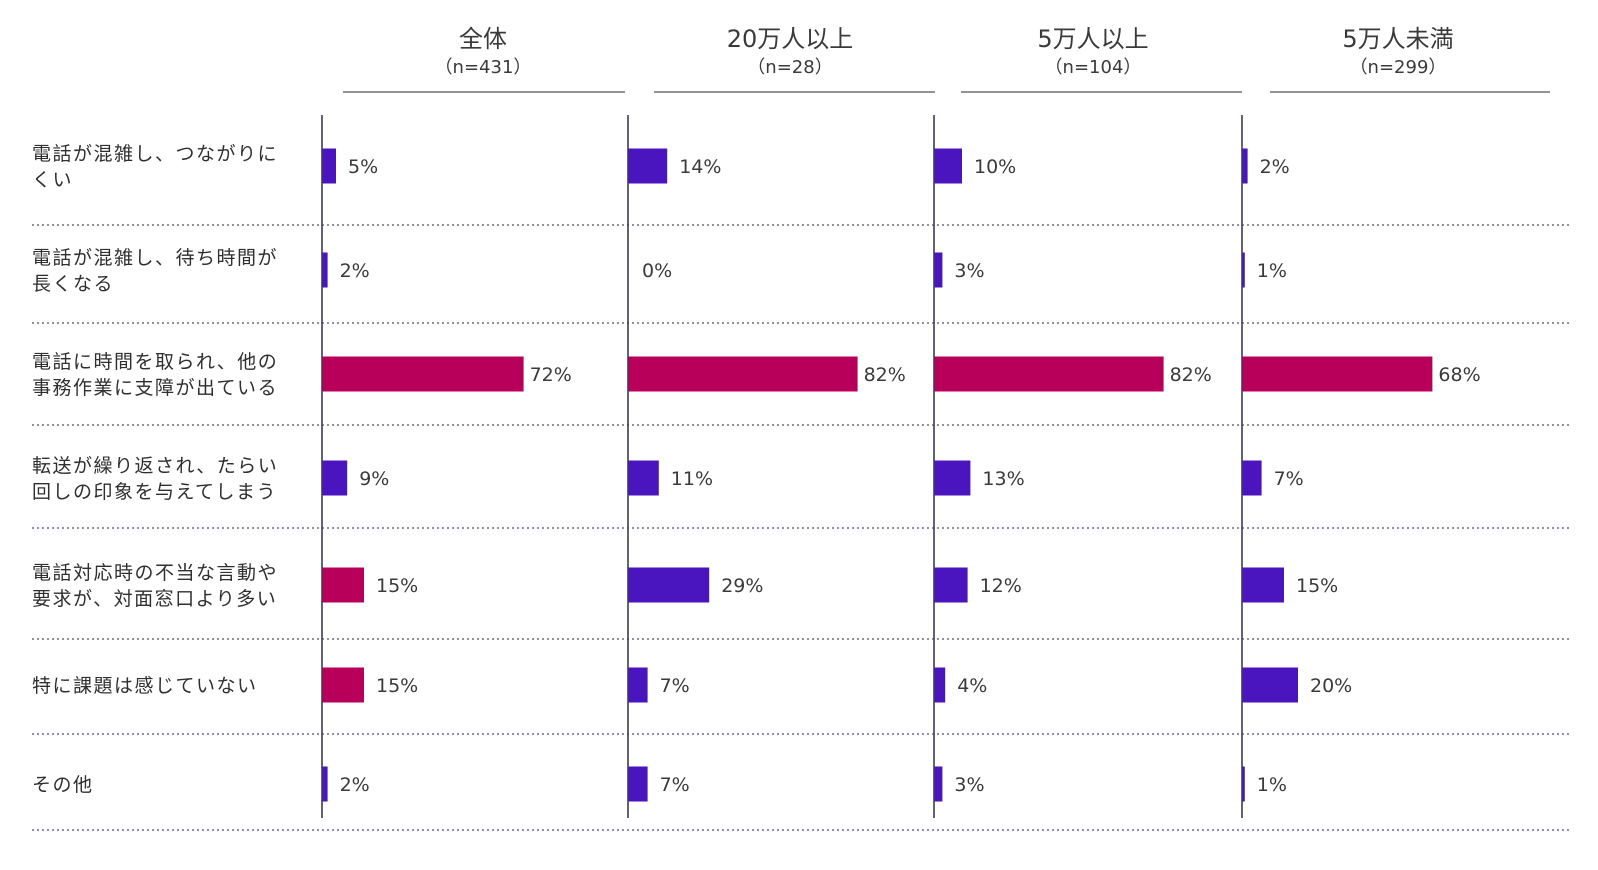  I want to click on value-label: 9%, so click(374, 479).